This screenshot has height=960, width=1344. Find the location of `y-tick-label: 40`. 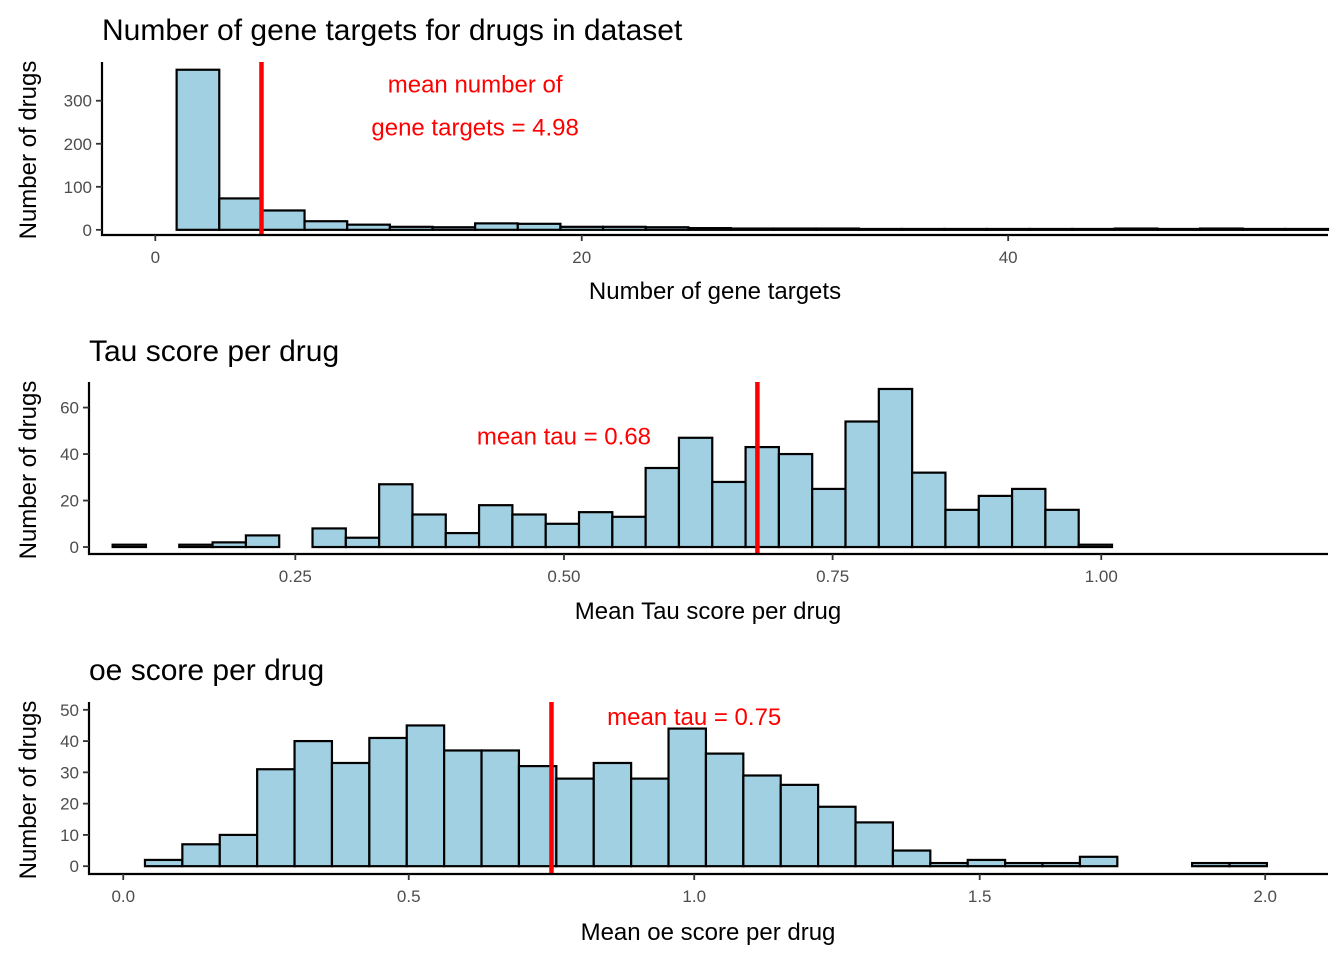

y-tick-label: 40 is located at coordinates (69, 741).